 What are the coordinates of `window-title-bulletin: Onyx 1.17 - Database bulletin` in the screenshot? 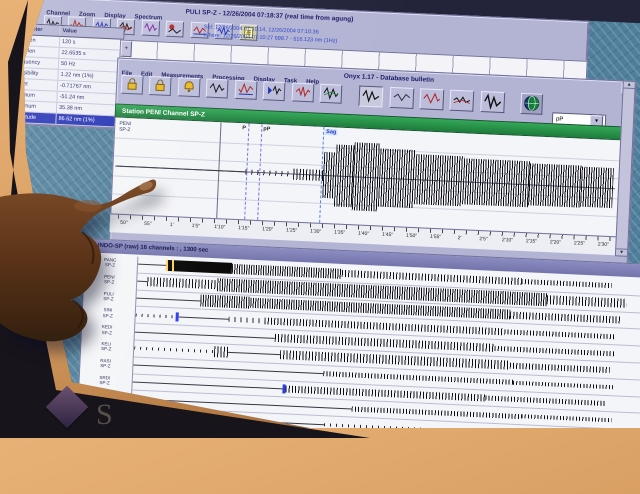 It's located at (389, 78).